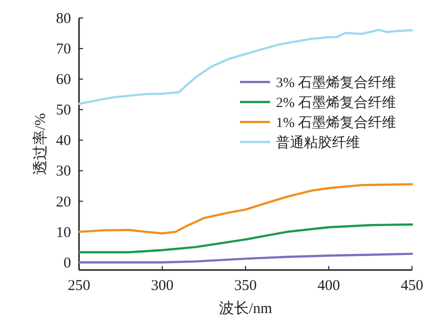 The height and width of the screenshot is (323, 442). I want to click on legend-label: 2% 石墨烯复合纤维, so click(336, 103).